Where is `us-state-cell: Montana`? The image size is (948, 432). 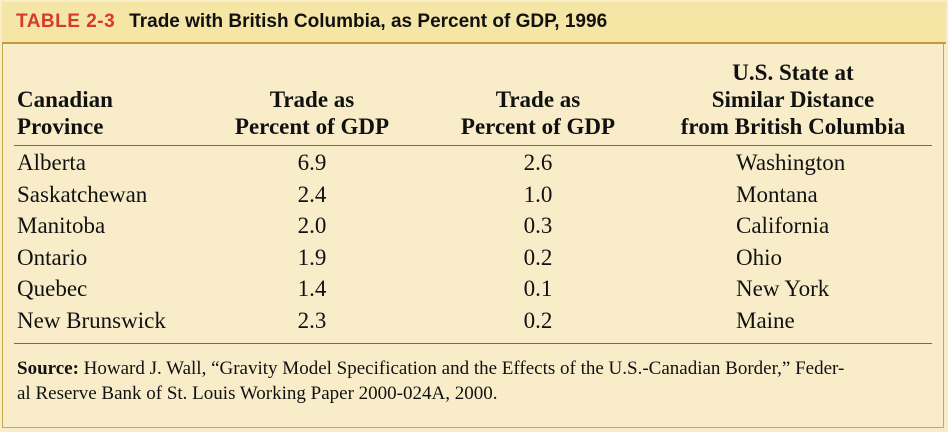
us-state-cell: Montana is located at coordinates (777, 194).